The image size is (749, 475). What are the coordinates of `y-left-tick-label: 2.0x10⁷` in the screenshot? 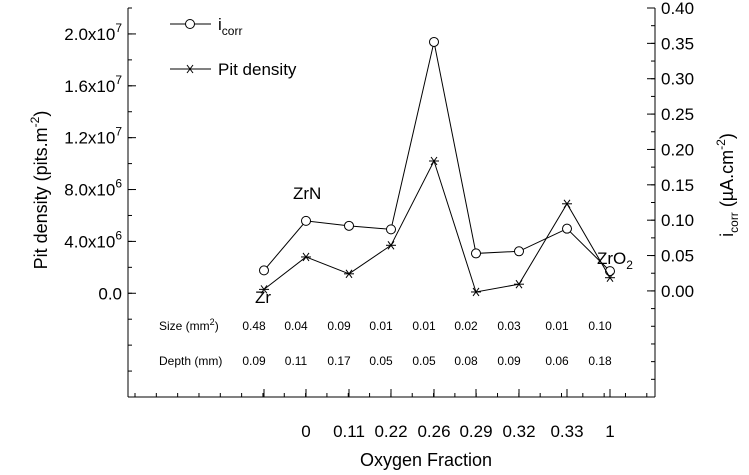 It's located at (93, 32).